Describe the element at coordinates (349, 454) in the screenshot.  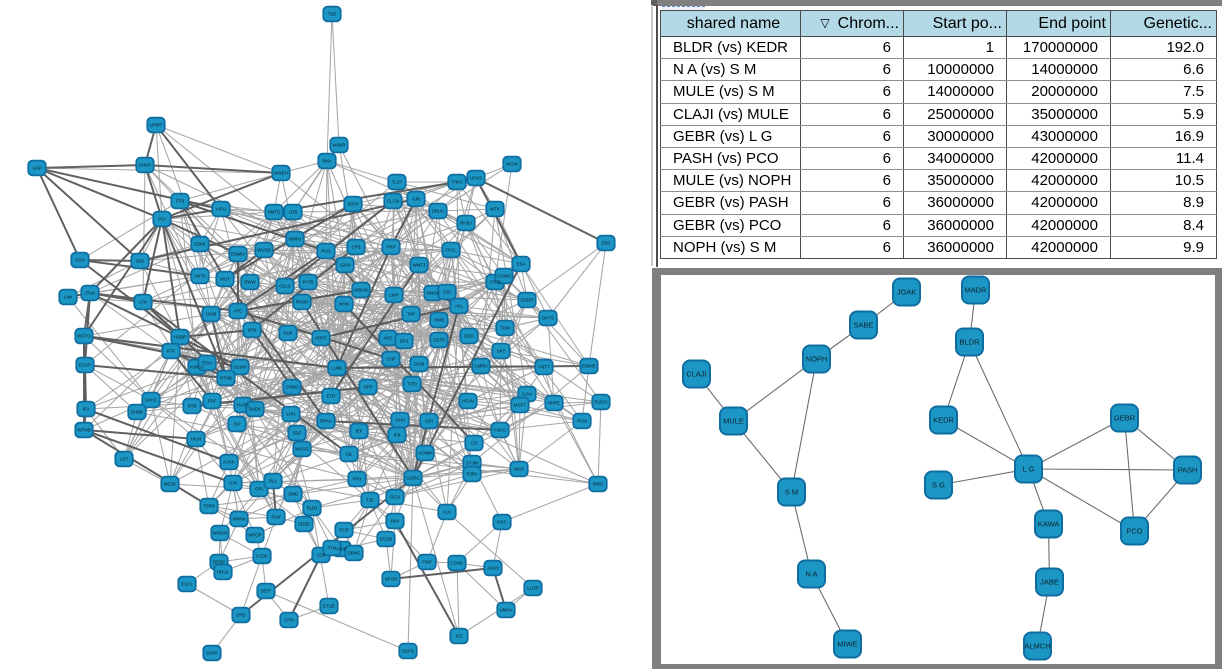
I see `svg-text: GIL` at that location.